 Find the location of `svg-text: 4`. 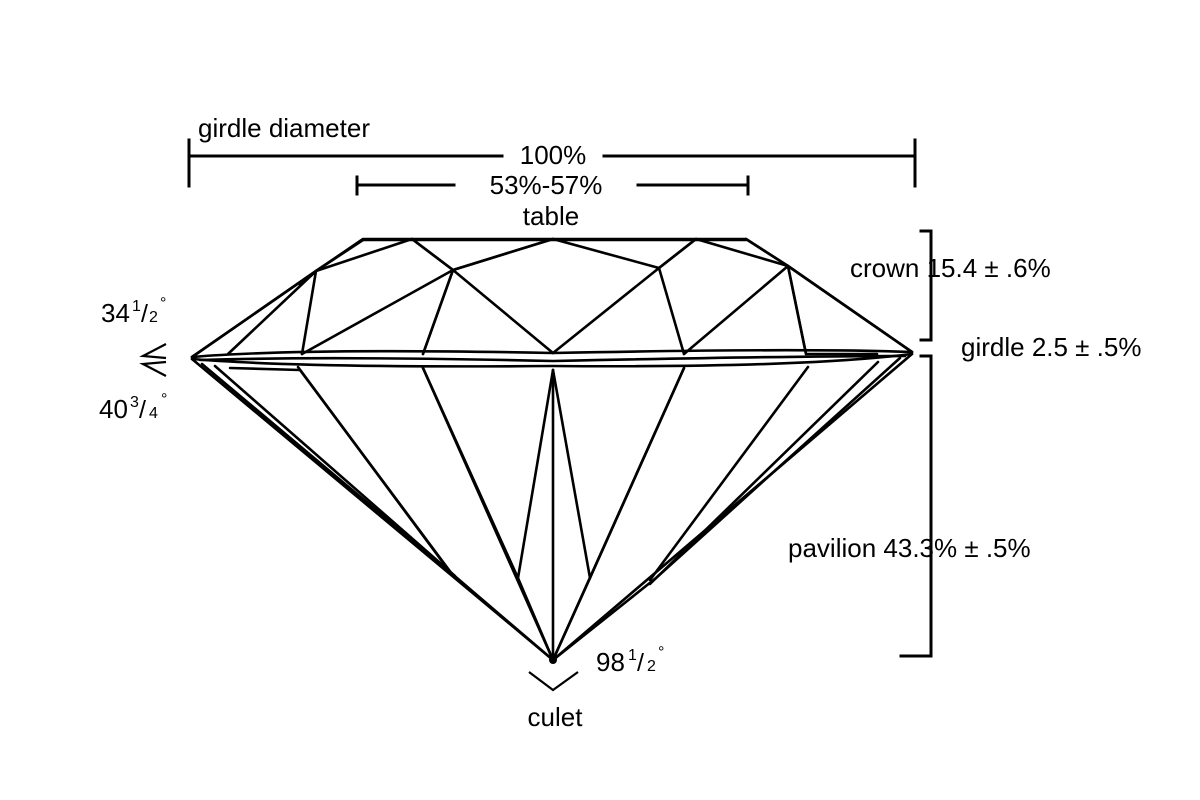

svg-text: 4 is located at coordinates (153, 413).